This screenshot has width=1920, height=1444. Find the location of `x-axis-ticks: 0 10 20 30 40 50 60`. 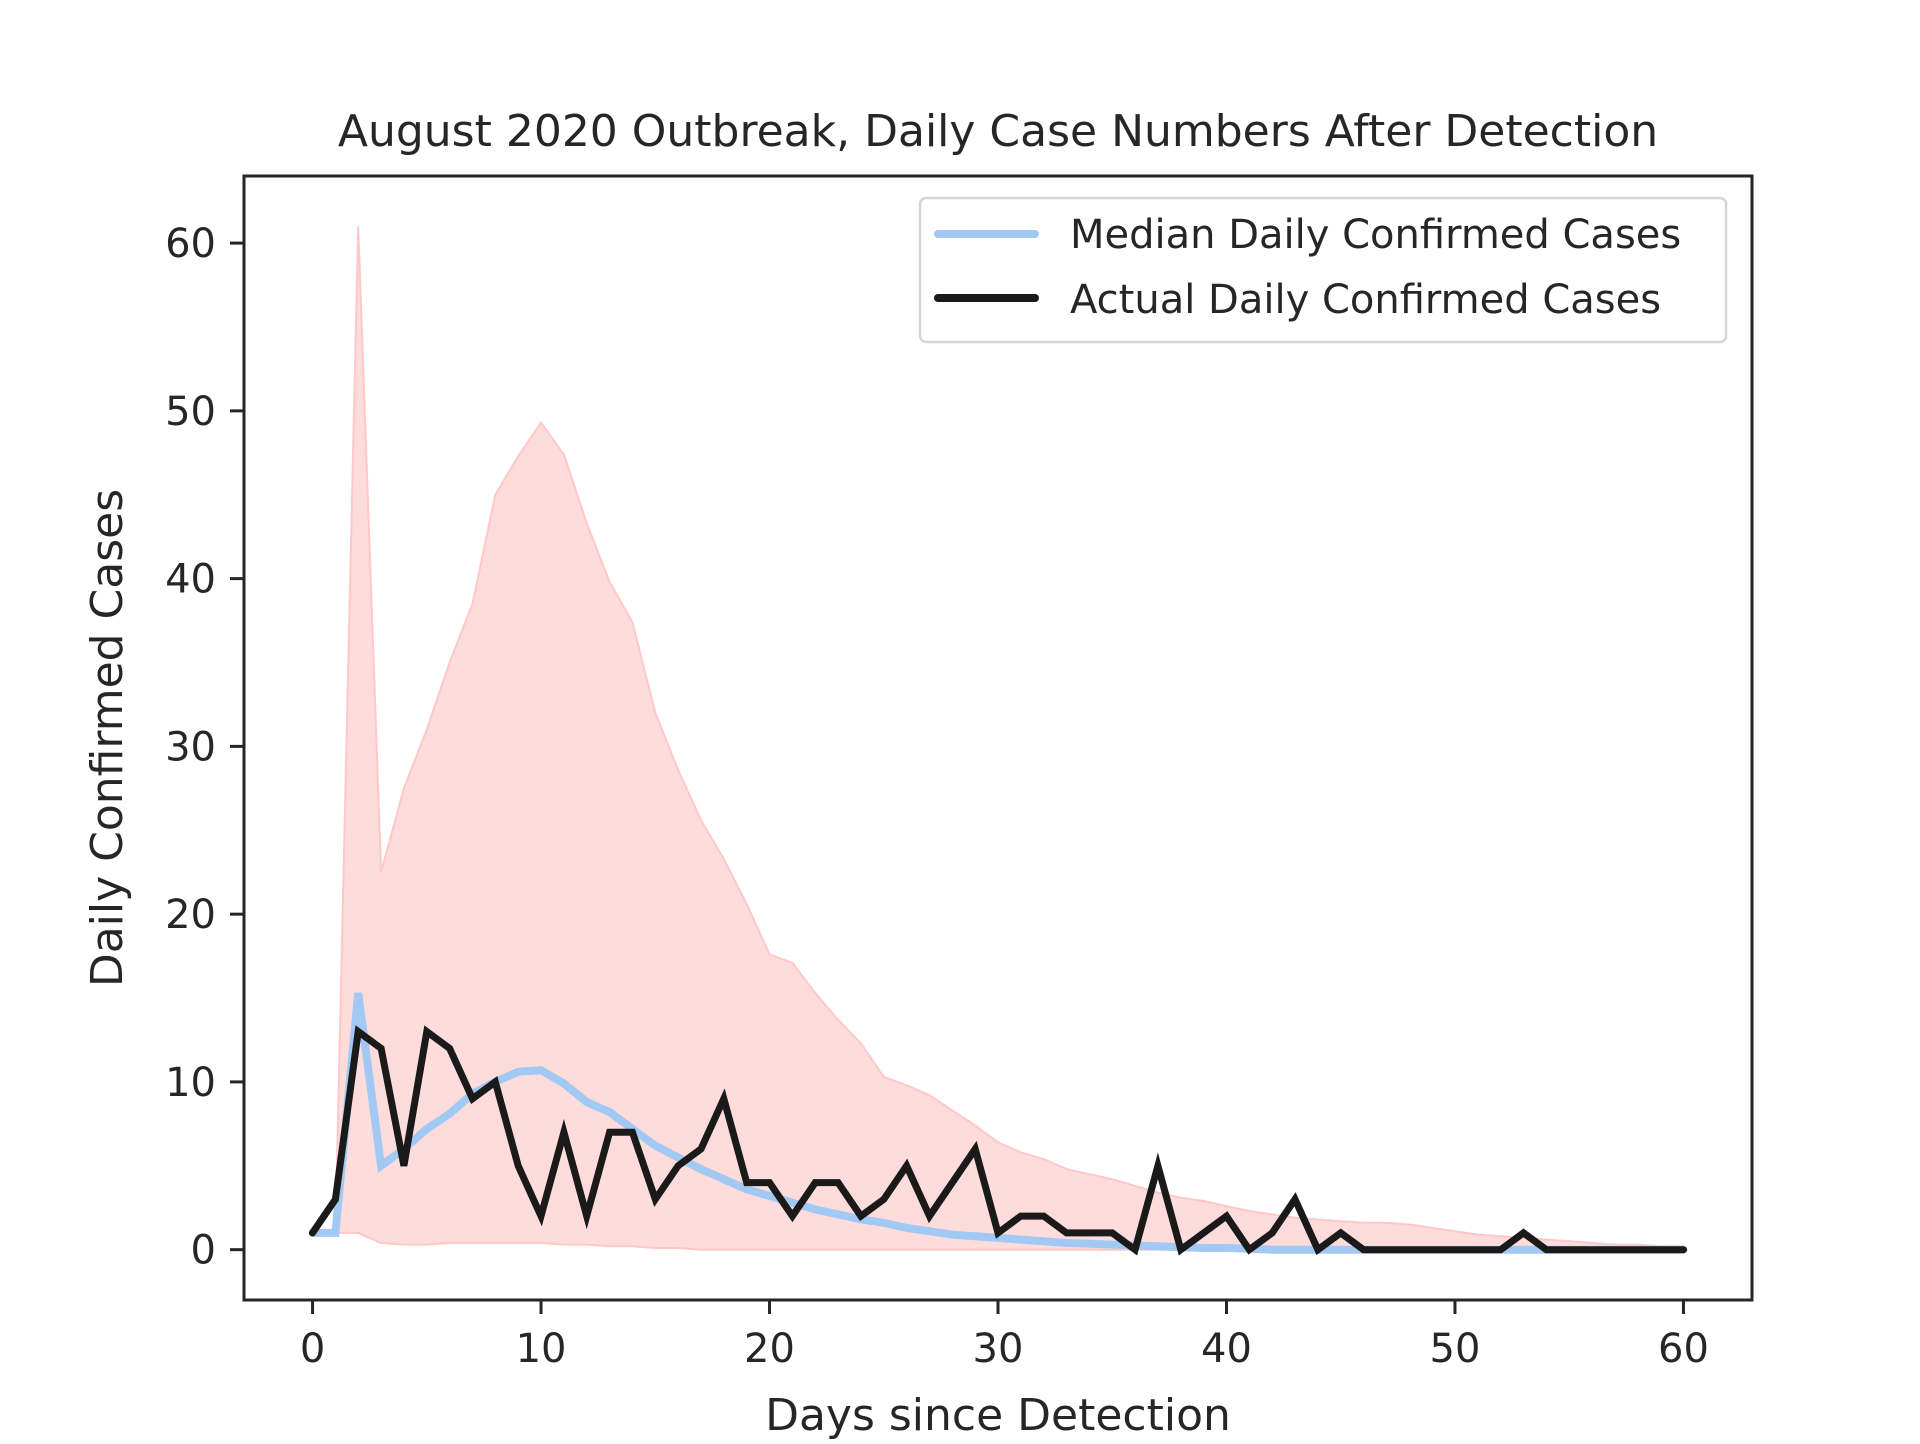

x-axis-ticks: 0 10 20 30 40 50 60 is located at coordinates (1004, 1336).